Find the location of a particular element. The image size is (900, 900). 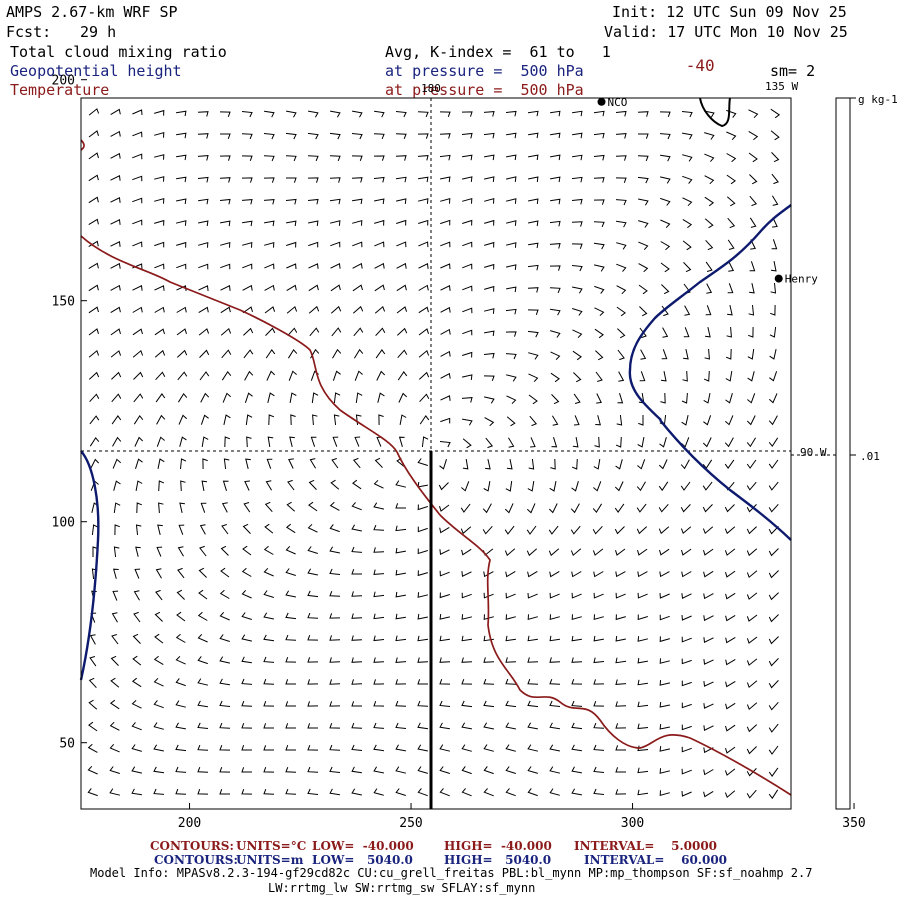

temperature-pressure-level: at pressure = 500 hPa is located at coordinates (484, 90).